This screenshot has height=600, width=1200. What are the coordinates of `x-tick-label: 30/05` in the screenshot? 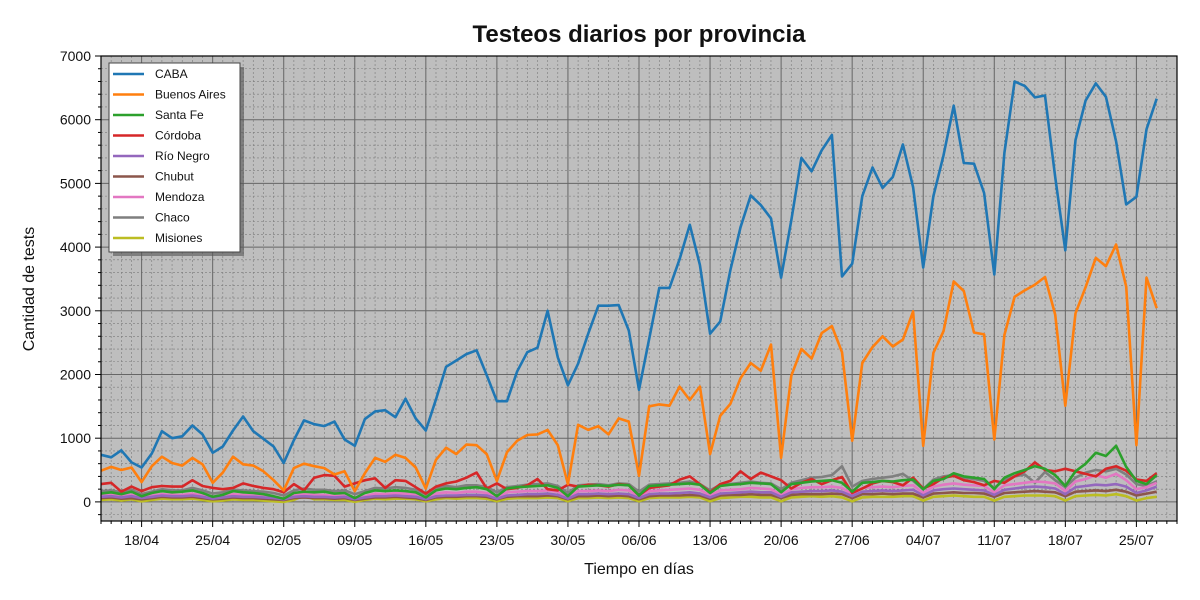 It's located at (567, 540).